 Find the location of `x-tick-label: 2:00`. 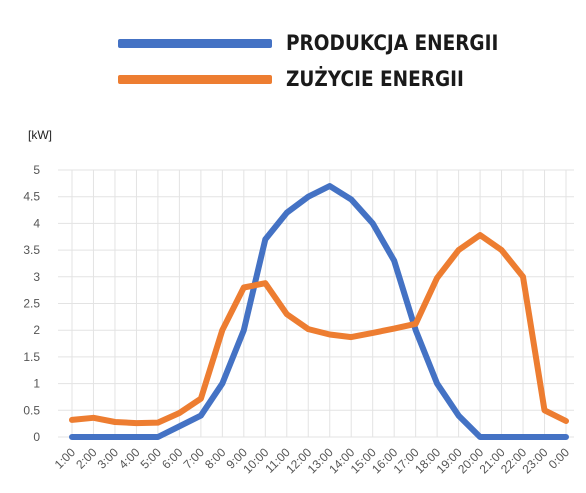

x-tick-label: 2:00 is located at coordinates (86, 458).